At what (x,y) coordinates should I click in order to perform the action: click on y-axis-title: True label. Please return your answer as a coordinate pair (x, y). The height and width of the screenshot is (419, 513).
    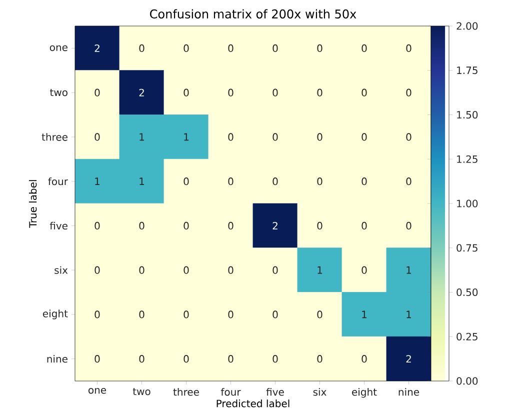
    Looking at the image, I should click on (32, 204).